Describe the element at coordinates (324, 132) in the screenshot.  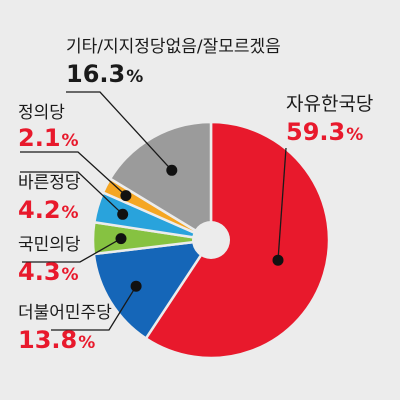
I see `value-label: 59.3%` at that location.